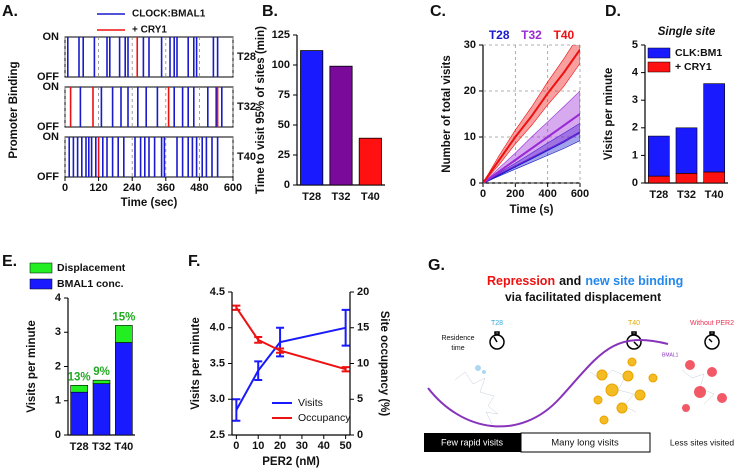 This screenshot has height=475, width=736. I want to click on legend-label: Occupancy, so click(324, 418).